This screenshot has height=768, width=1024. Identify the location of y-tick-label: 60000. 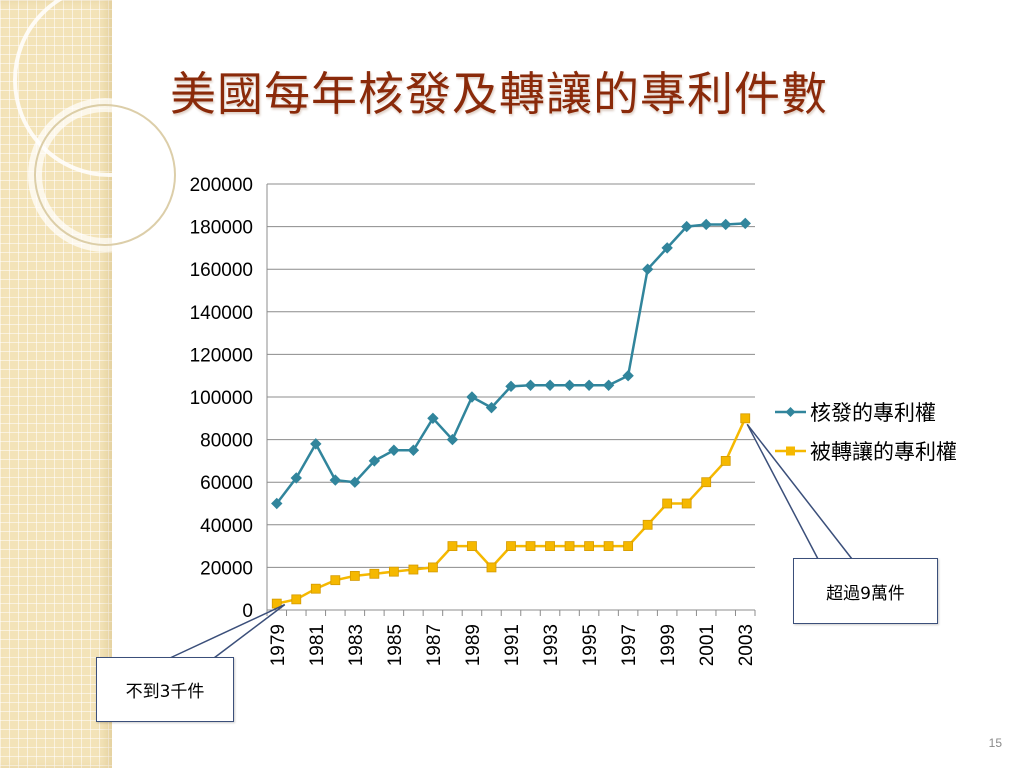
(226, 483).